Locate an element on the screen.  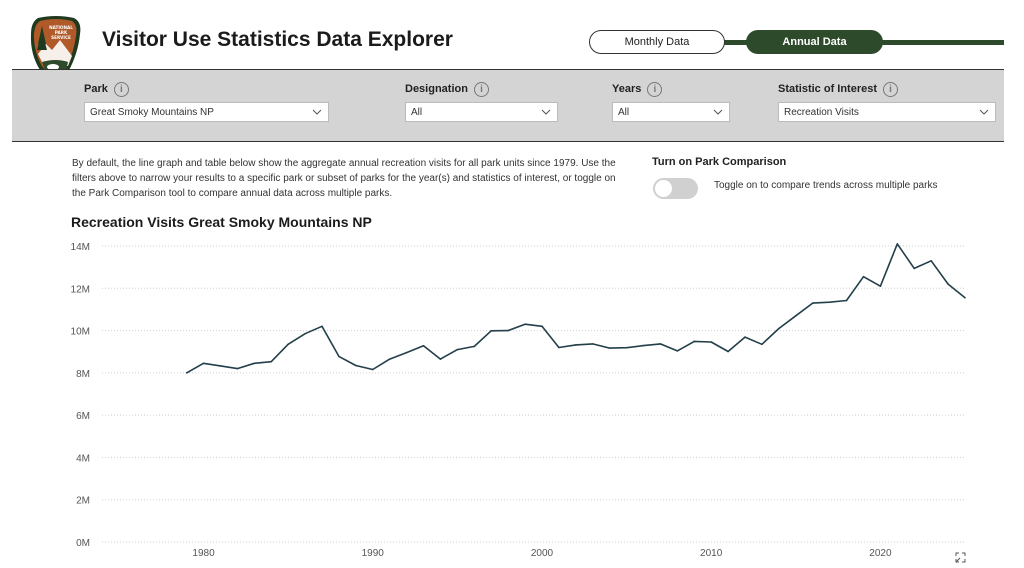
tab-monthly-data: Monthly Data is located at coordinates (657, 42).